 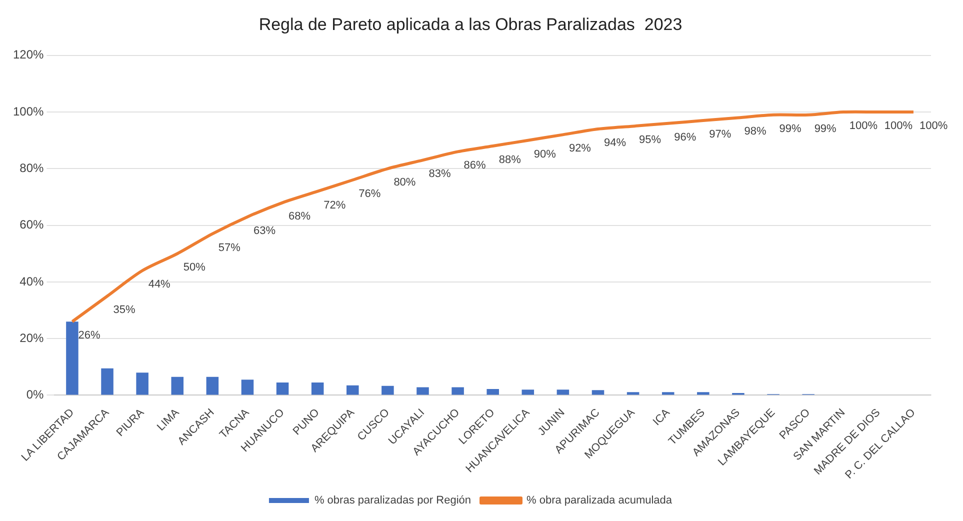 What do you see at coordinates (545, 154) in the screenshot?
I see `data-label: 90%` at bounding box center [545, 154].